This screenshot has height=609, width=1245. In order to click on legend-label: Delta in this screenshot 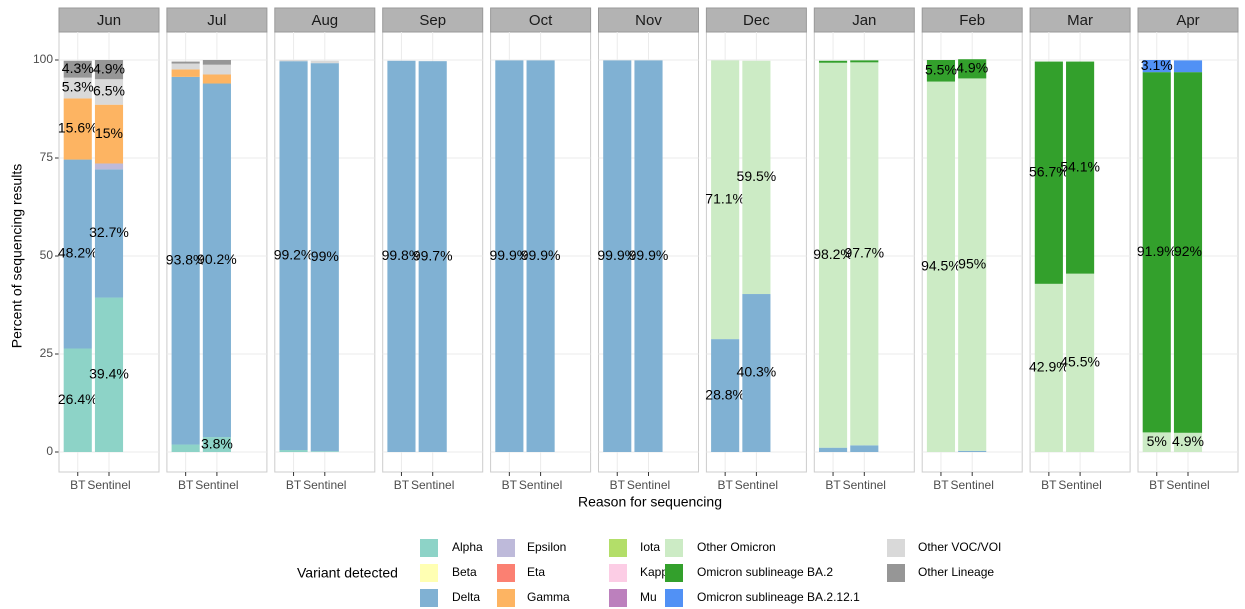, I will do `click(466, 597)`.